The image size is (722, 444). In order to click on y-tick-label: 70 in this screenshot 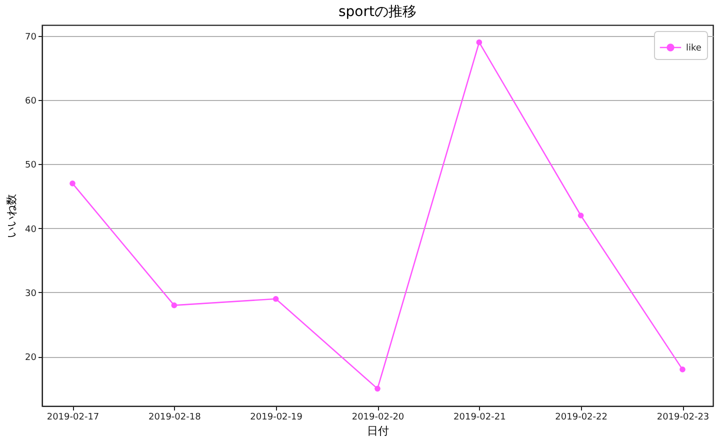, I will do `click(31, 37)`.